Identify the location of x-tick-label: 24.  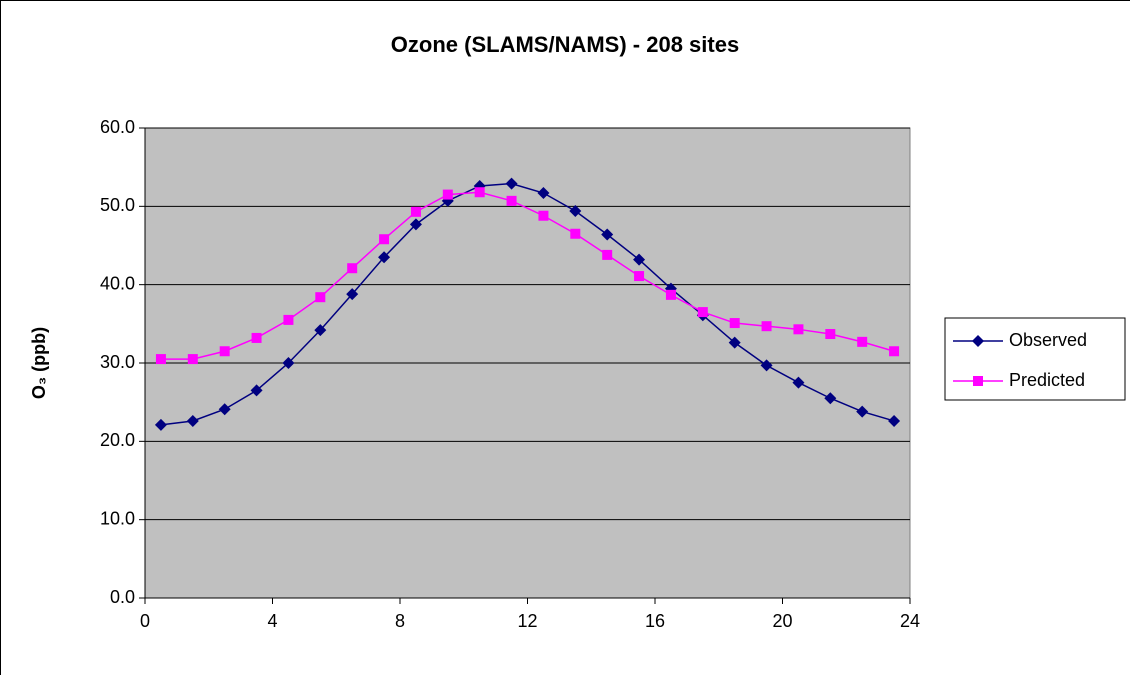
(910, 621).